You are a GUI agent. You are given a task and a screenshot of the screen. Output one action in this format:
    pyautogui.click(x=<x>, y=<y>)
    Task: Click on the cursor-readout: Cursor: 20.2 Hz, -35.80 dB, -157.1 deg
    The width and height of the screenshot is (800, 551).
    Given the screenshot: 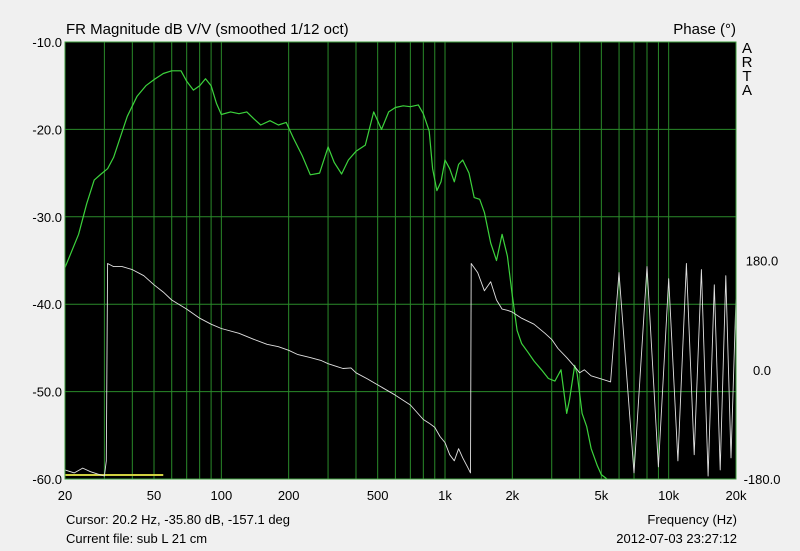 What is the action you would take?
    pyautogui.click(x=178, y=519)
    